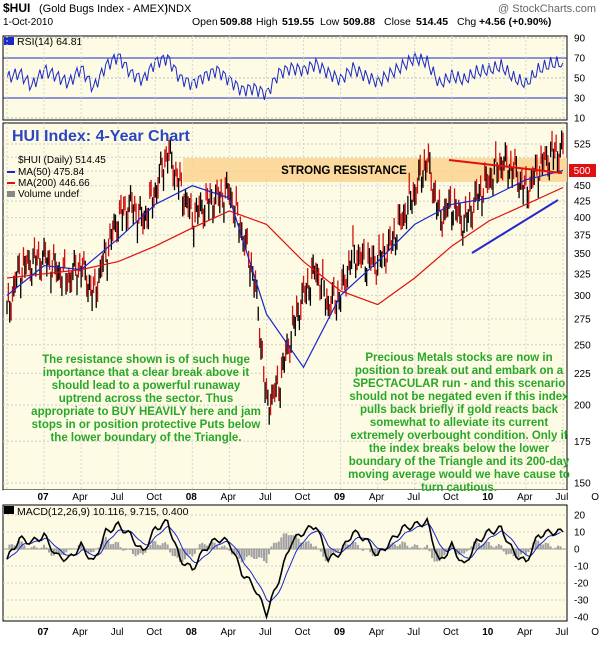 This screenshot has width=599, height=645. I want to click on price-tick-label: 275, so click(582, 319).